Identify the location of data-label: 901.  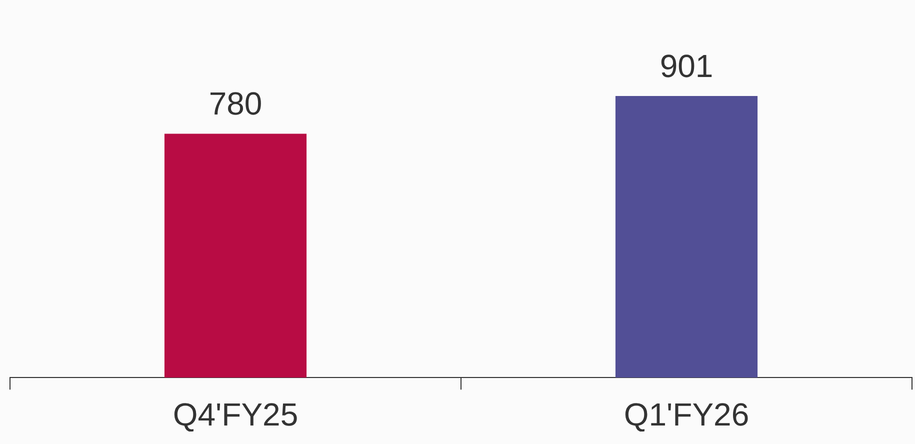
(687, 66).